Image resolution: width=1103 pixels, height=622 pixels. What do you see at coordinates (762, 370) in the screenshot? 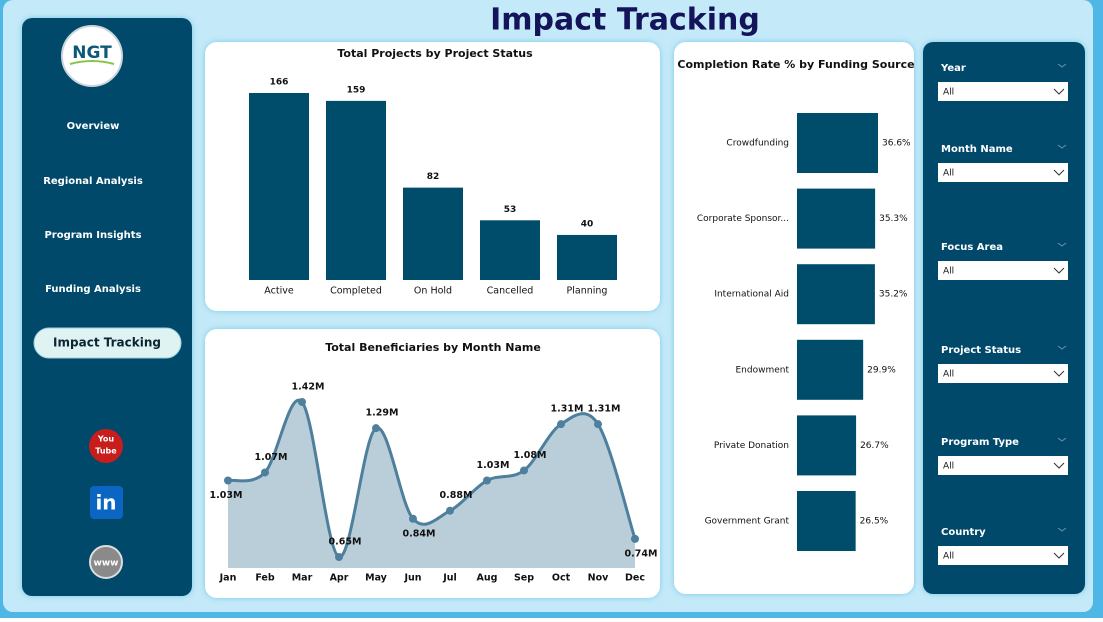
I see `y-tick-label: Endowment` at bounding box center [762, 370].